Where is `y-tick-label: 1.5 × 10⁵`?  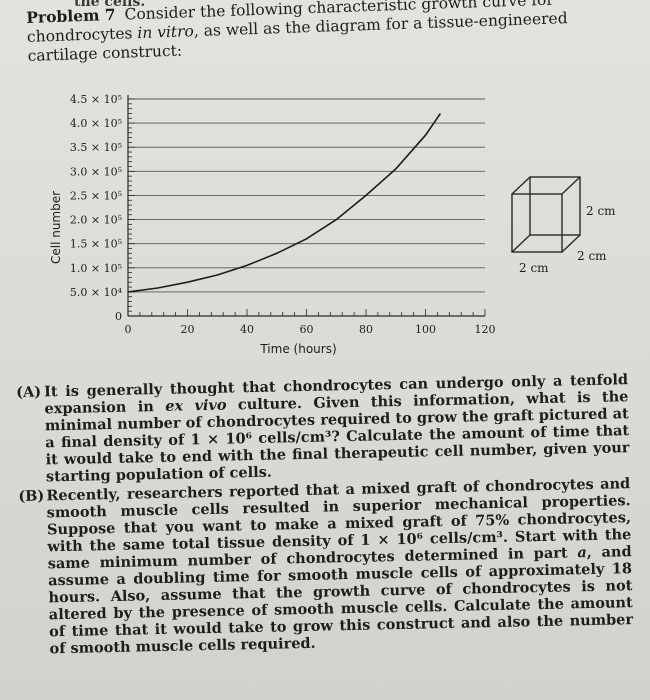 y-tick-label: 1.5 × 10⁵ is located at coordinates (96, 244).